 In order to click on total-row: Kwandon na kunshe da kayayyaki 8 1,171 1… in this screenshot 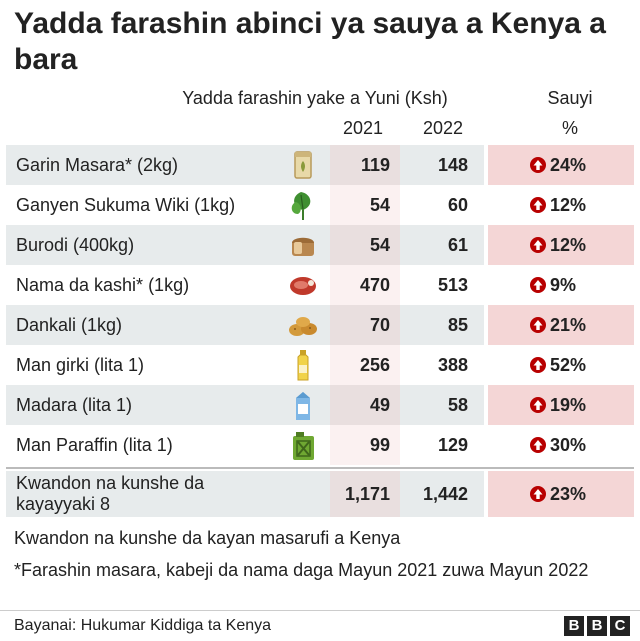, I will do `click(320, 494)`.